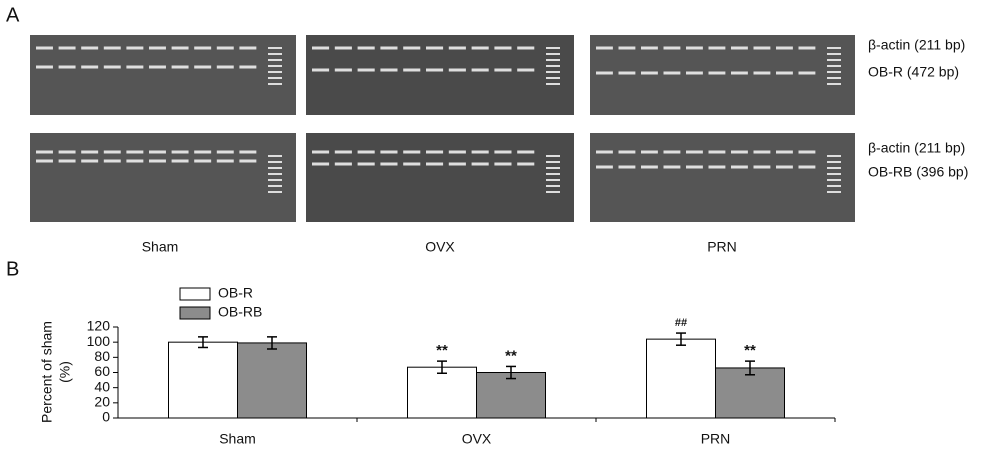  I want to click on band-label: OB-R (472 bp), so click(913, 72).